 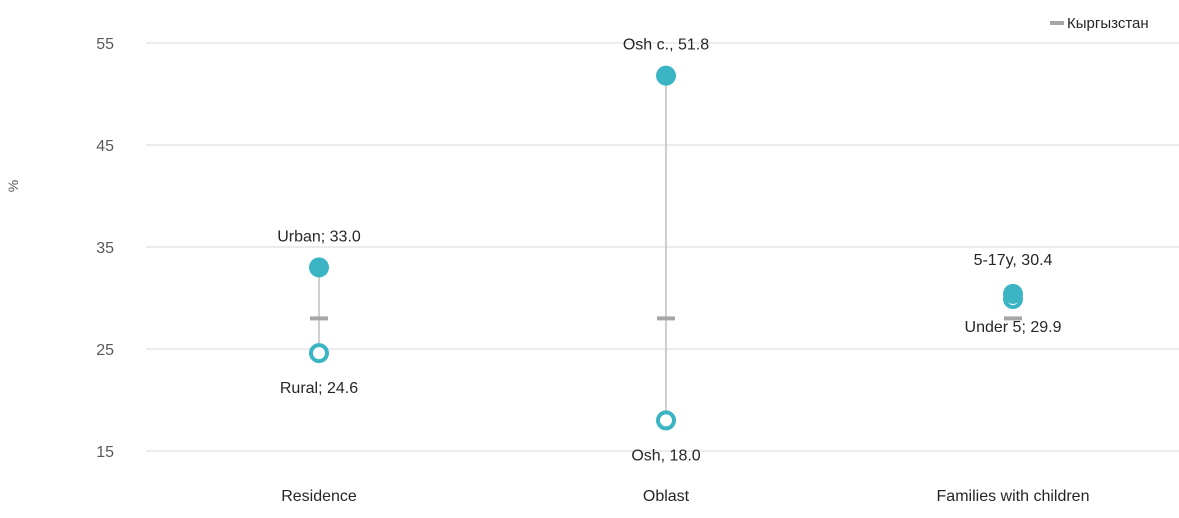 What do you see at coordinates (665, 455) in the screenshot?
I see `low-value-label: Osh, 18.0` at bounding box center [665, 455].